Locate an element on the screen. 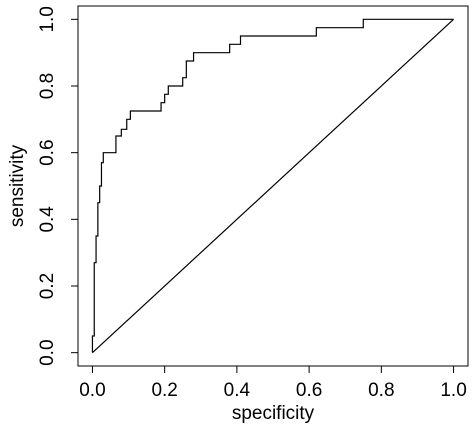 The width and height of the screenshot is (474, 440). y-tick-label: 1.0 is located at coordinates (47, 19).